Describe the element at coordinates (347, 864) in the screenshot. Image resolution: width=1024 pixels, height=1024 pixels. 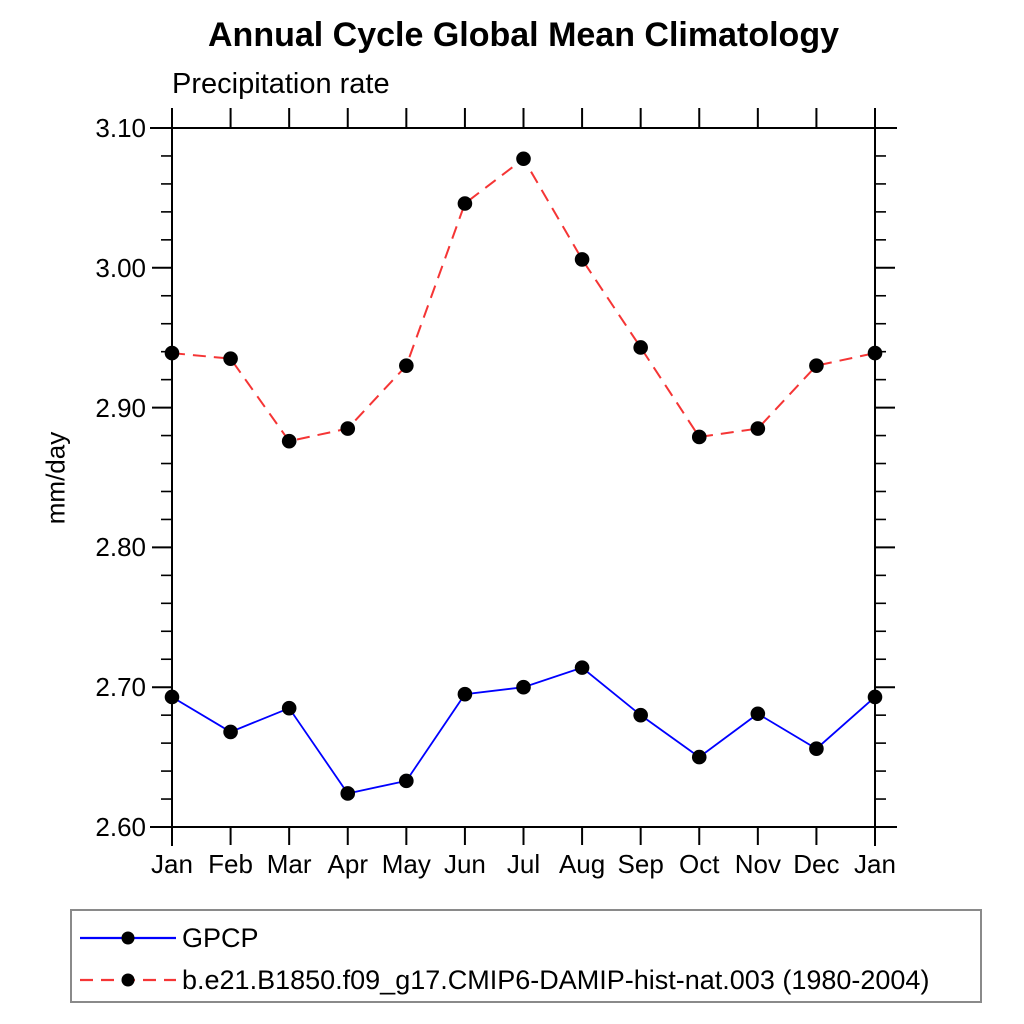
I see `x-tick-label: Apr` at that location.